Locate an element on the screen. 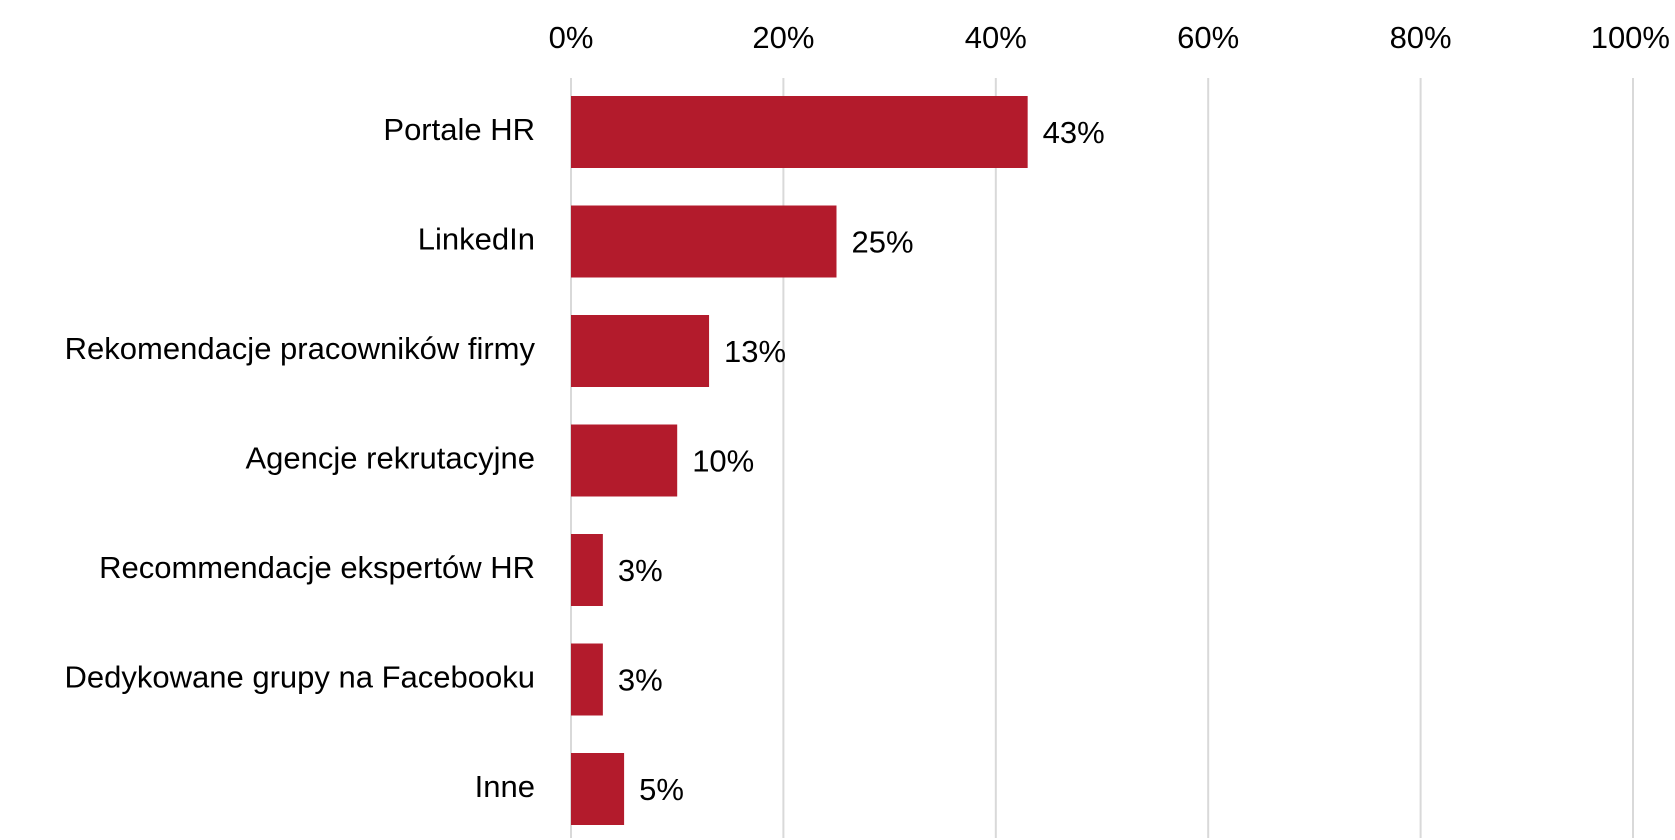 This screenshot has width=1675, height=840. x-tick-label: 20% is located at coordinates (783, 37).